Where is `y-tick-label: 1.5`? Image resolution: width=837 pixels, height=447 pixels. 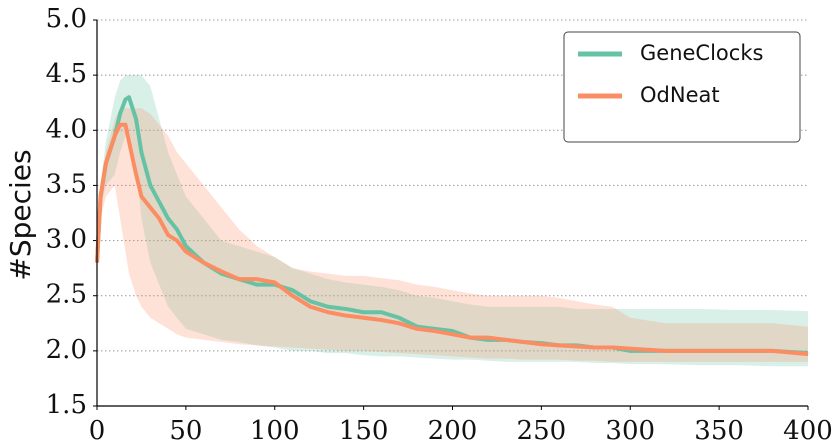 y-tick-label: 1.5 is located at coordinates (66, 405).